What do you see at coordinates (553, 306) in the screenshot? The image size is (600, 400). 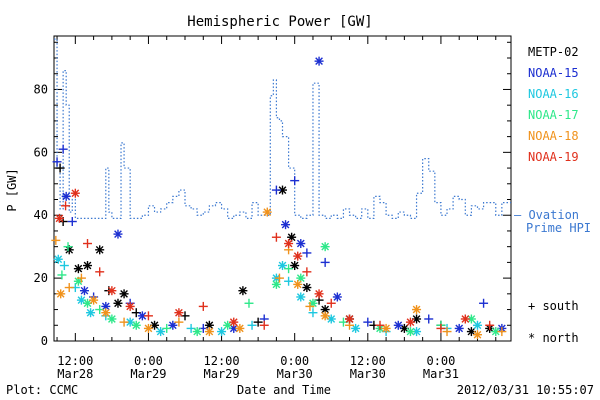 I see `legend-marker: + south` at bounding box center [553, 306].